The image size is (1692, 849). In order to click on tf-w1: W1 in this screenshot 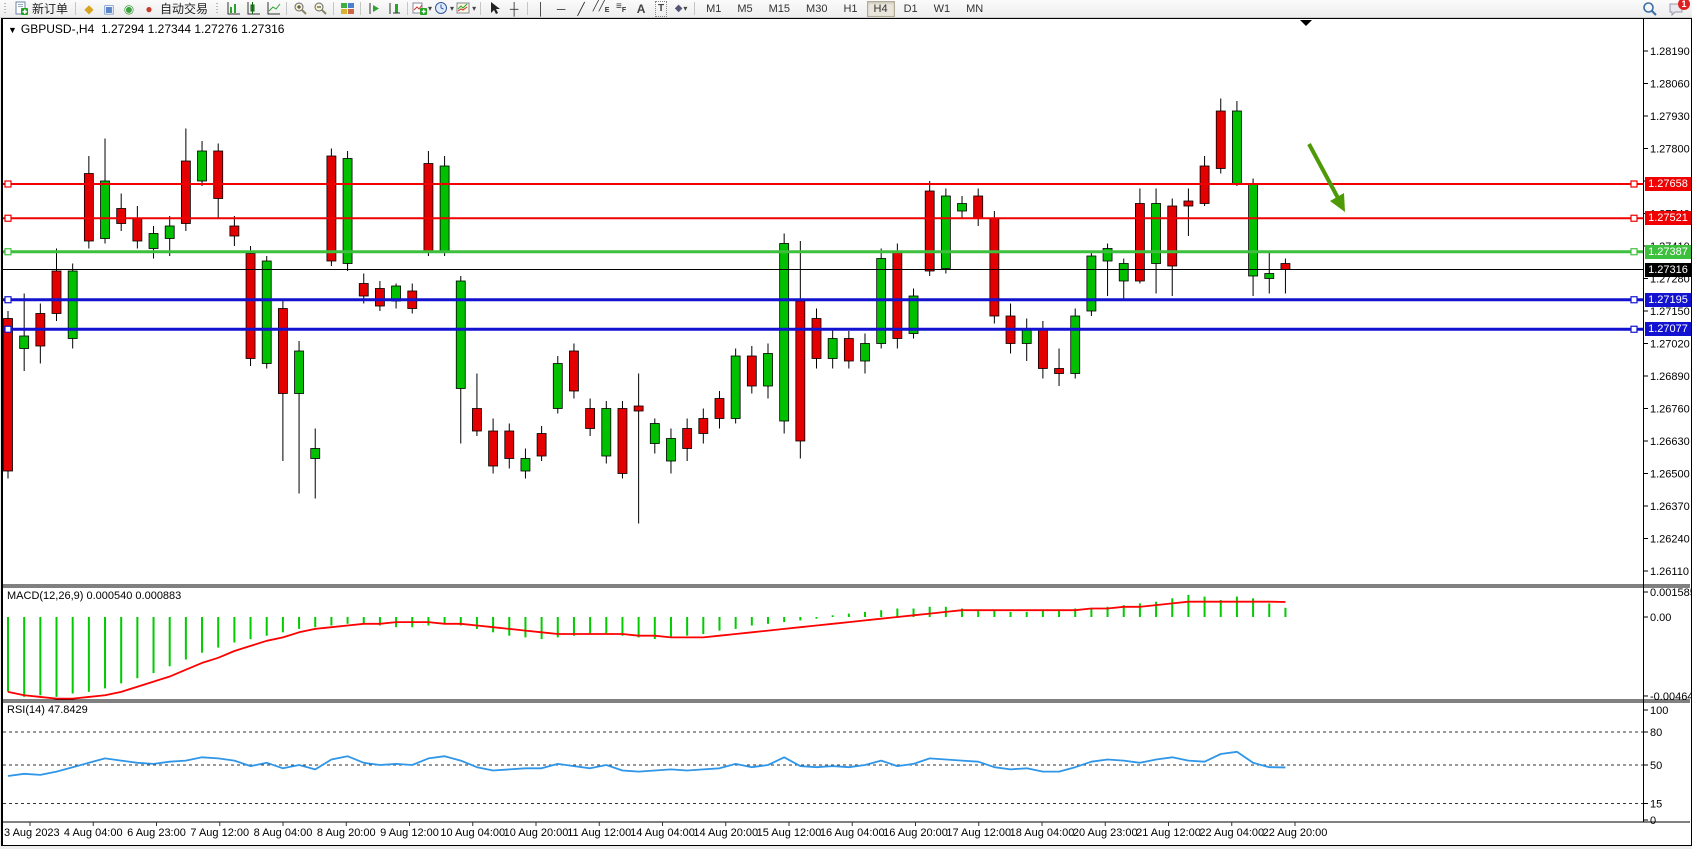, I will do `click(942, 8)`.